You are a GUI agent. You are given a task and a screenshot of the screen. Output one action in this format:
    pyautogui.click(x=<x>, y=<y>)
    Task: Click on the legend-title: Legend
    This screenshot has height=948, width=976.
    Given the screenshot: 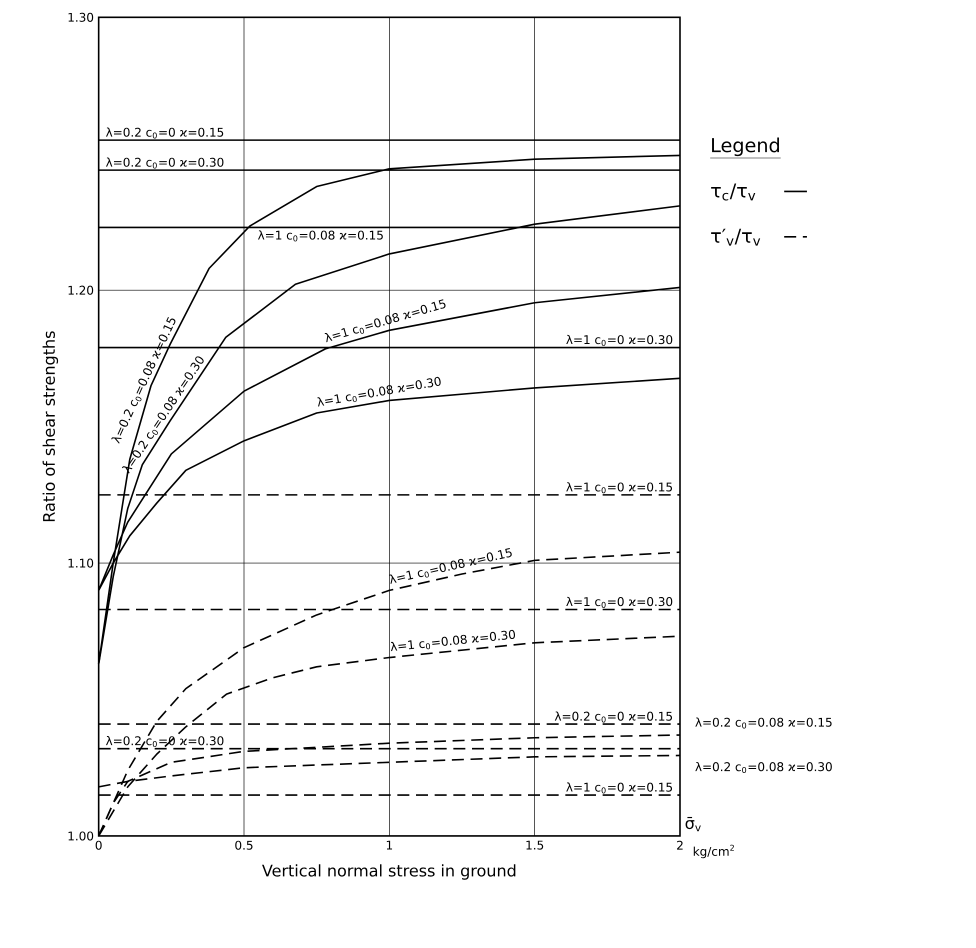 What is the action you would take?
    pyautogui.click(x=745, y=147)
    